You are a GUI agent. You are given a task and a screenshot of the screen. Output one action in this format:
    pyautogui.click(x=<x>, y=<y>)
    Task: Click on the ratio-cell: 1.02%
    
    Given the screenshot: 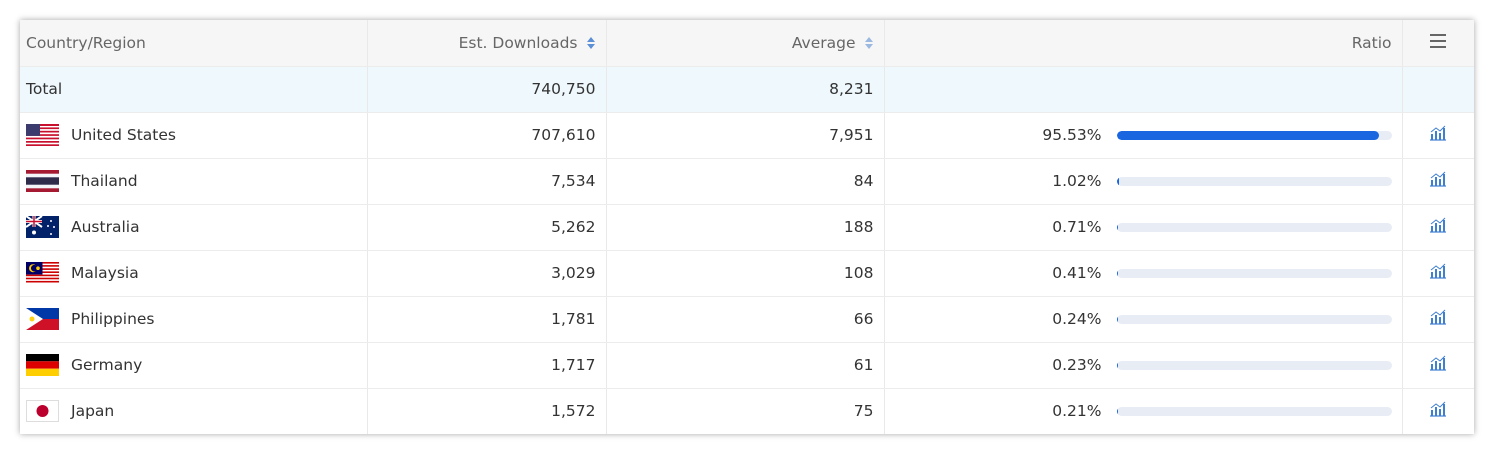 What is the action you would take?
    pyautogui.click(x=1143, y=181)
    